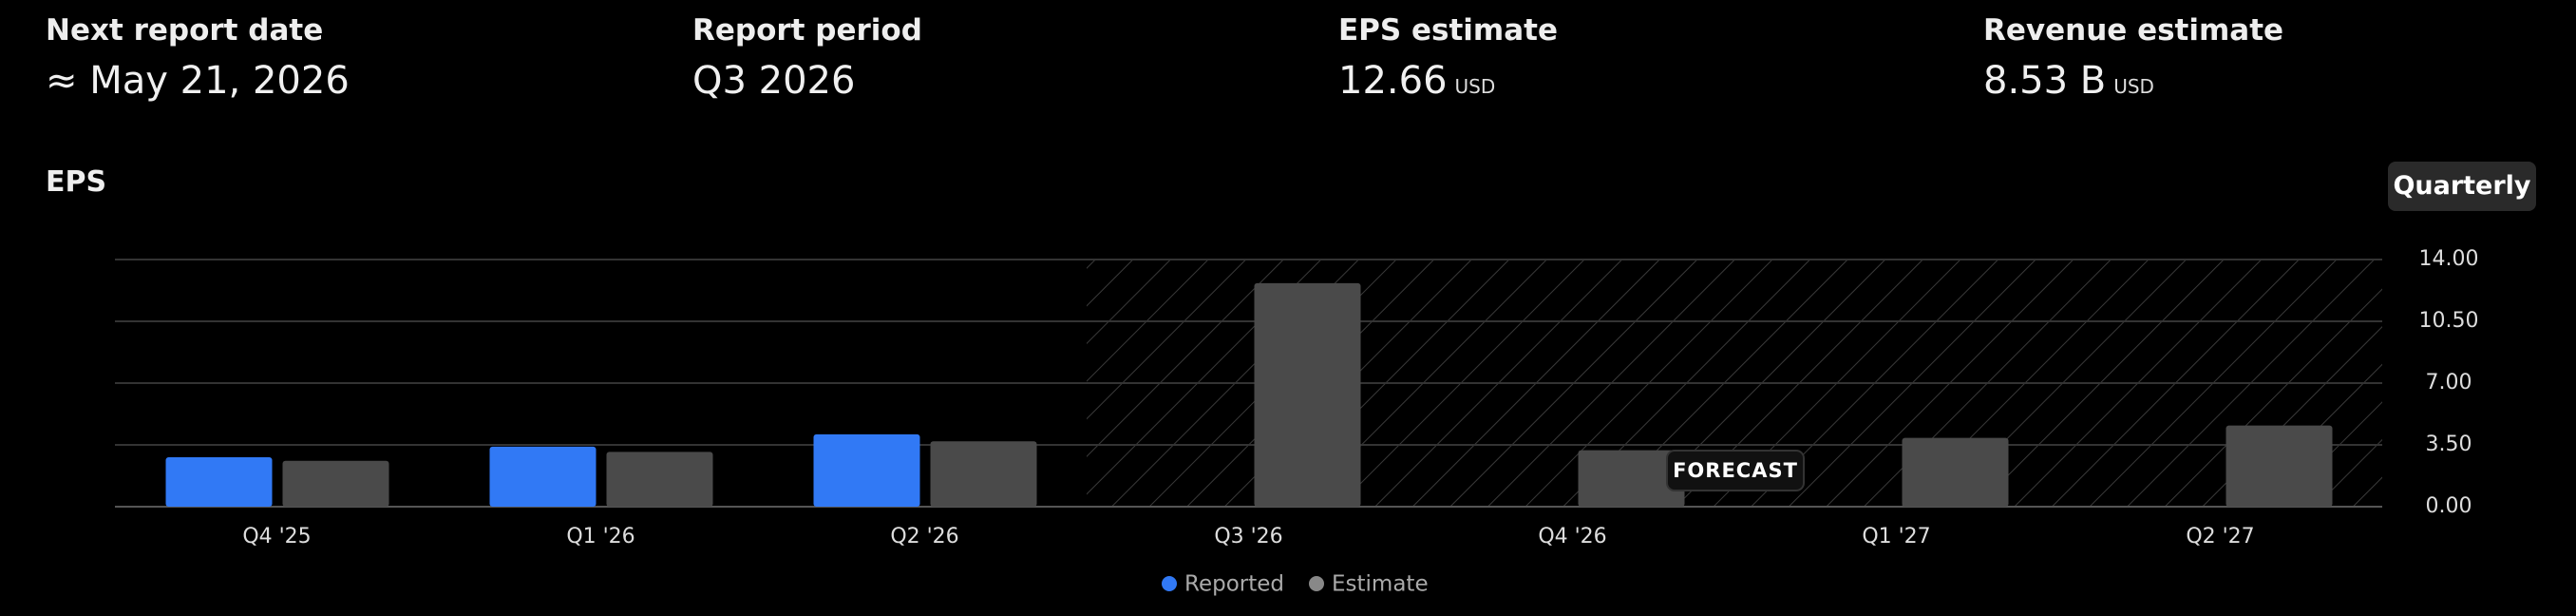 The width and height of the screenshot is (2576, 616). What do you see at coordinates (924, 537) in the screenshot?
I see `x-tick-label: Q2 '26` at bounding box center [924, 537].